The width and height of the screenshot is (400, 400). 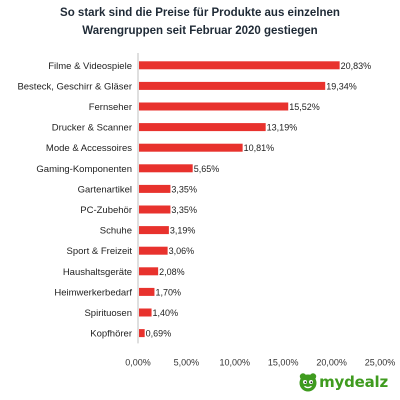 What do you see at coordinates (89, 148) in the screenshot?
I see `category-label: Mode & Accessoires` at bounding box center [89, 148].